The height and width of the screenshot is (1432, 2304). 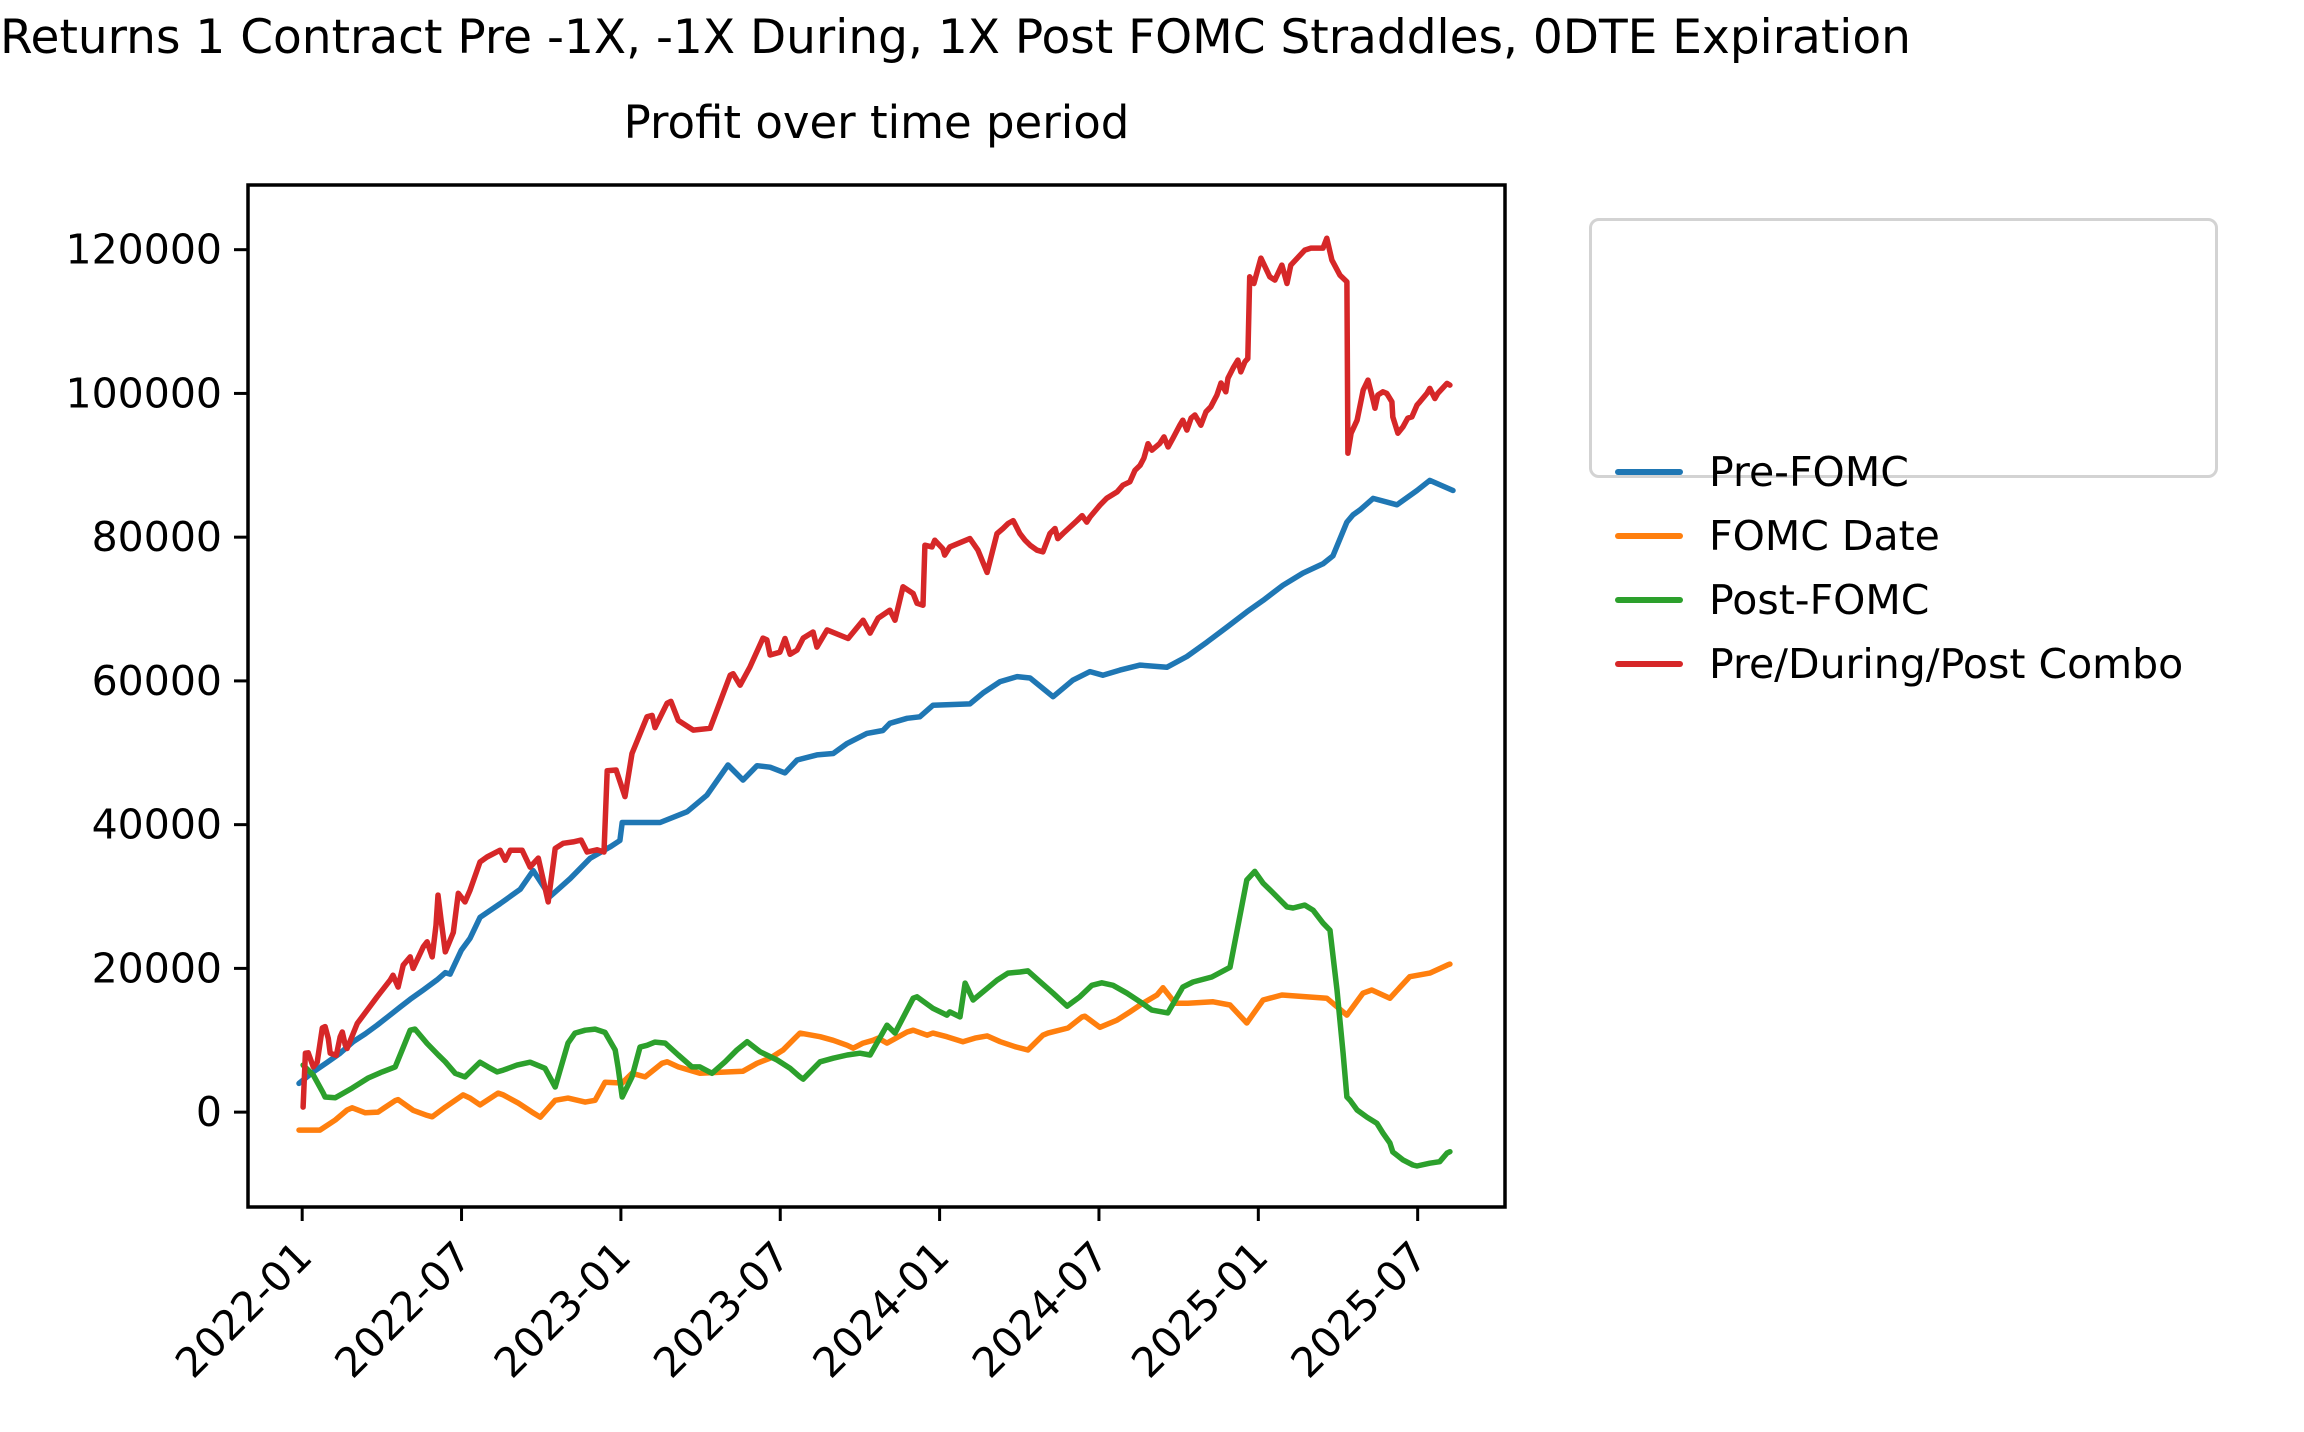 What do you see at coordinates (1649, 600) in the screenshot?
I see `legend-line-post-fomc` at bounding box center [1649, 600].